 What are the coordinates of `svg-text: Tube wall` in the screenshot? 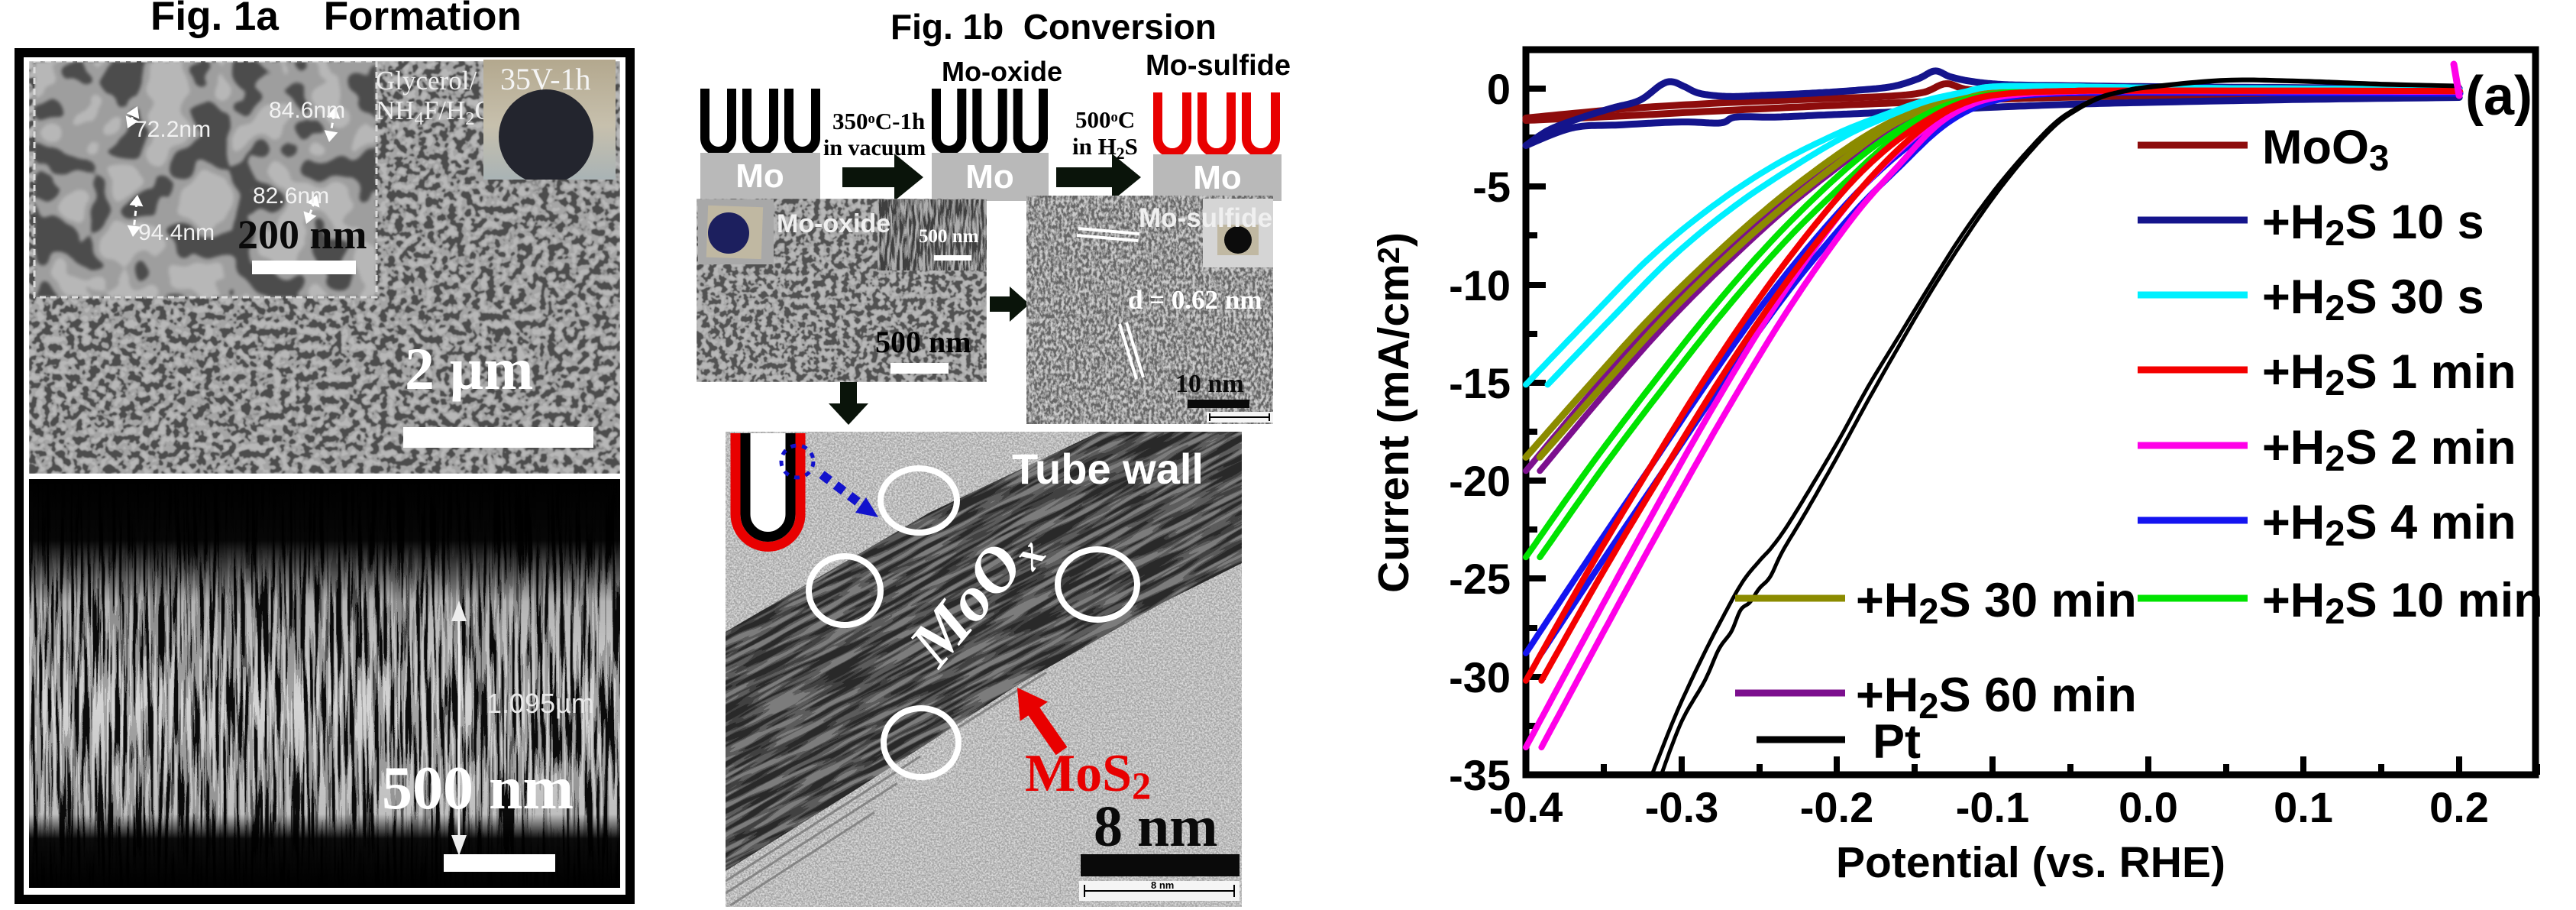 It's located at (1108, 469).